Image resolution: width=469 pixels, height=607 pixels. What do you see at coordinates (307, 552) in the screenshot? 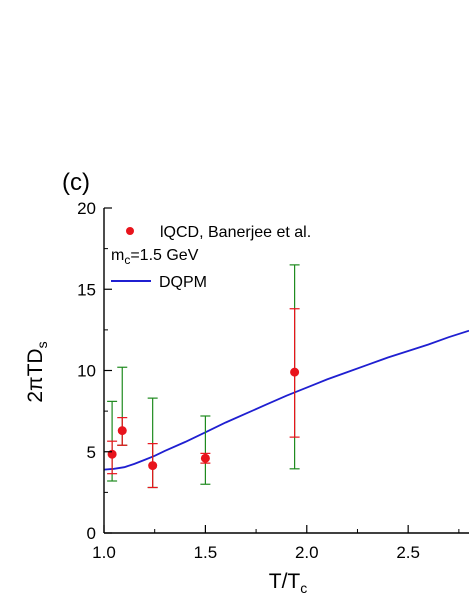
I see `x-tick-label-2: 2.0` at bounding box center [307, 552].